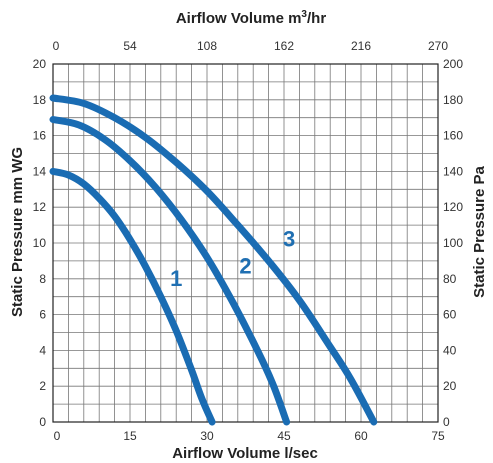 The height and width of the screenshot is (463, 493). What do you see at coordinates (207, 436) in the screenshot?
I see `bottom-tick-label: 30` at bounding box center [207, 436].